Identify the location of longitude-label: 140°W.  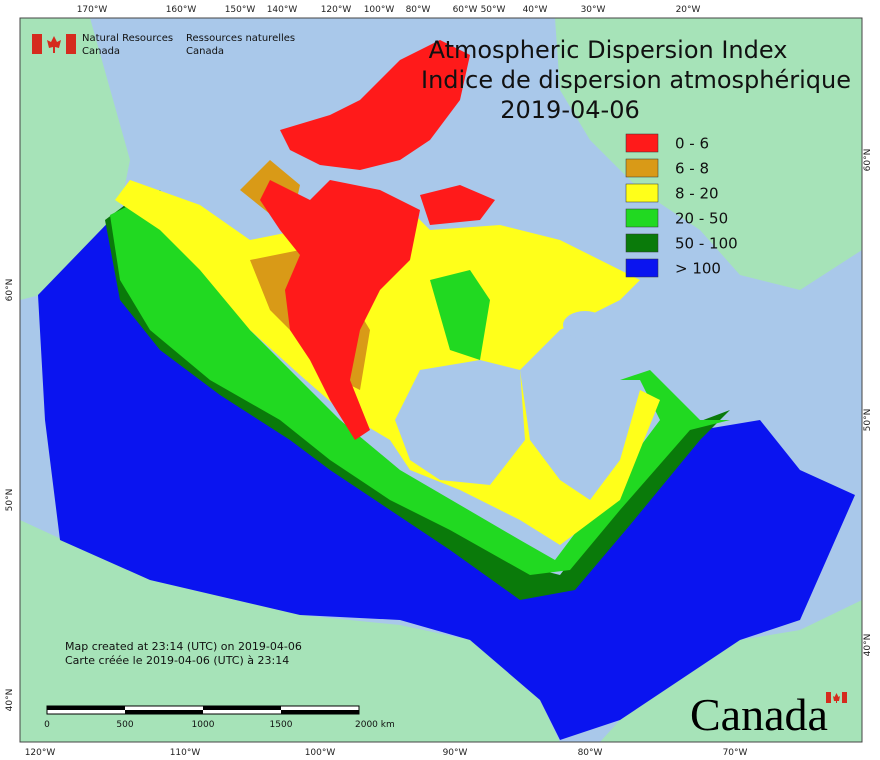
(282, 10).